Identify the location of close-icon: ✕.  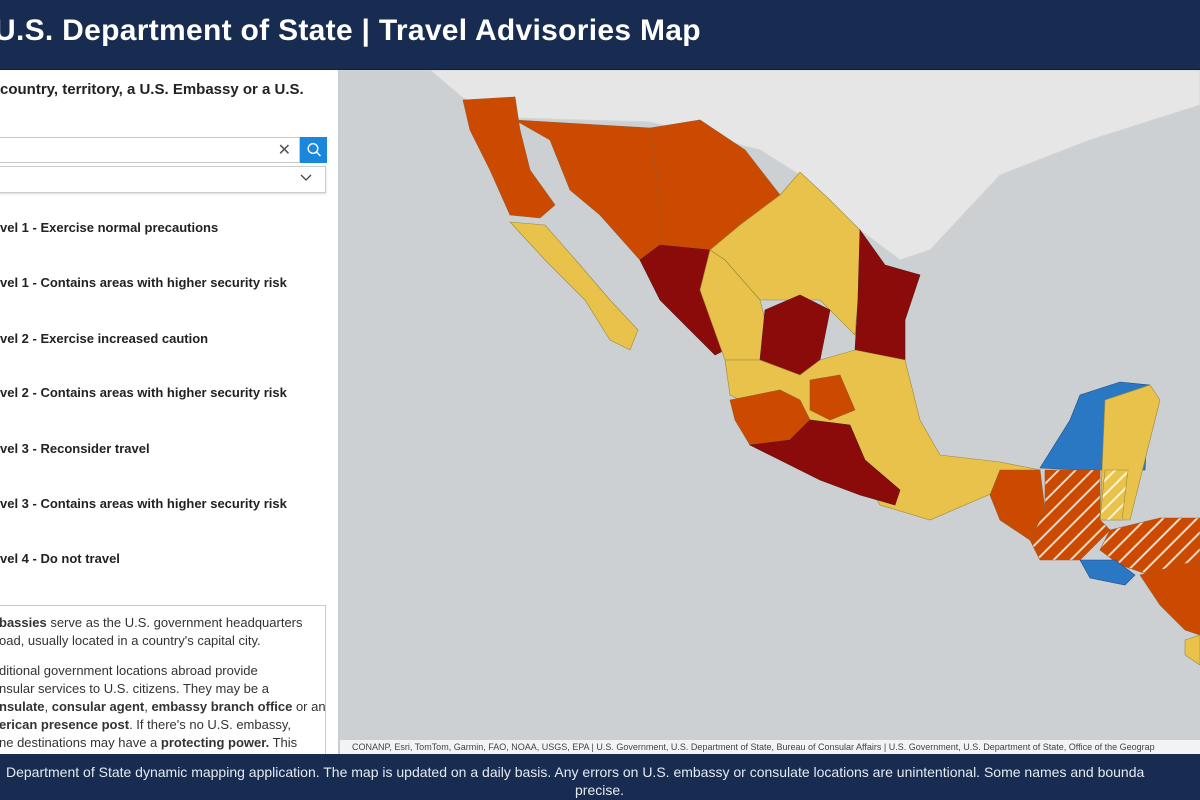
(284, 150).